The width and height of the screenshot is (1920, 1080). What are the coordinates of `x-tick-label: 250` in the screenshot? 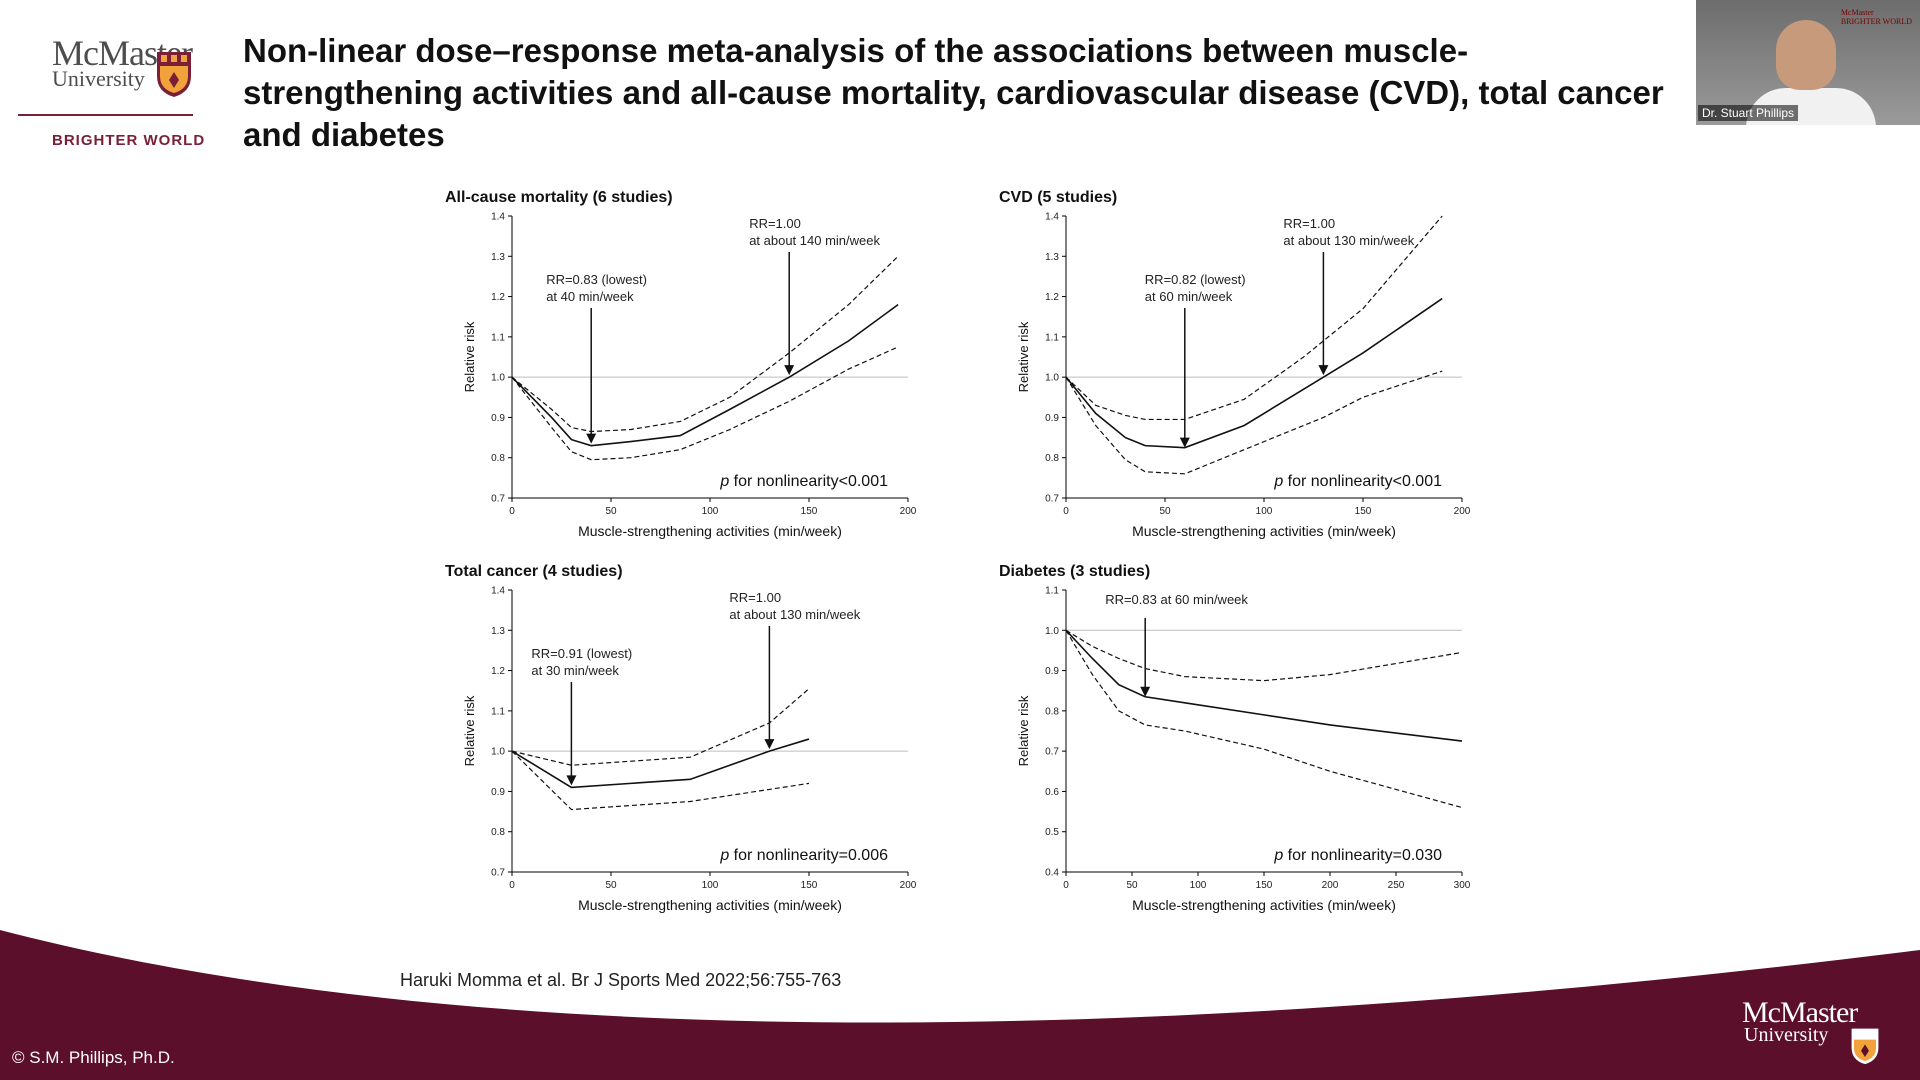 It's located at (1396, 885).